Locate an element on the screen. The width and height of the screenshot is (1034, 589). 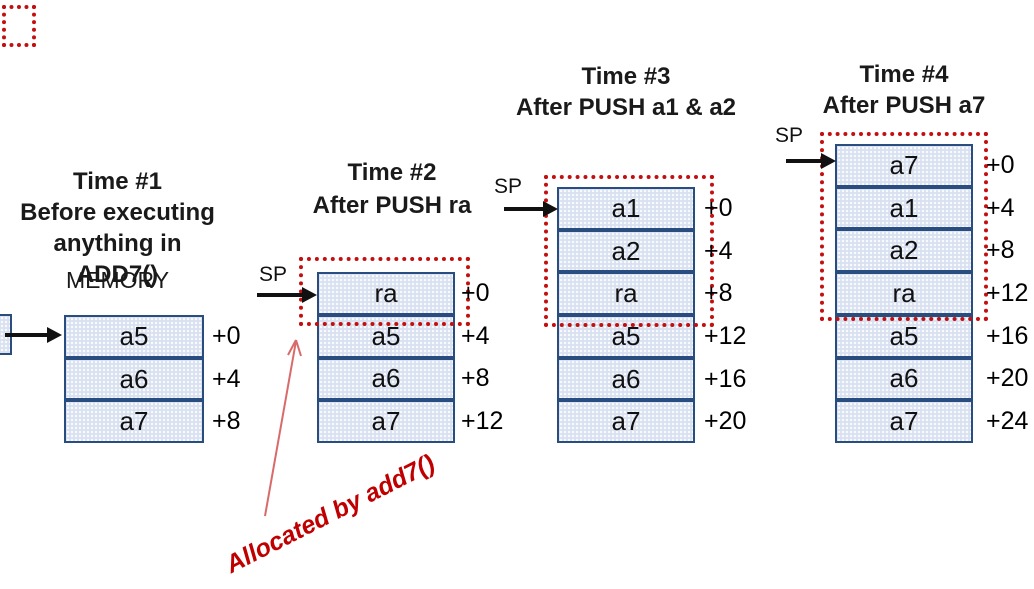
column-title-line: Time #2 is located at coordinates (392, 172).